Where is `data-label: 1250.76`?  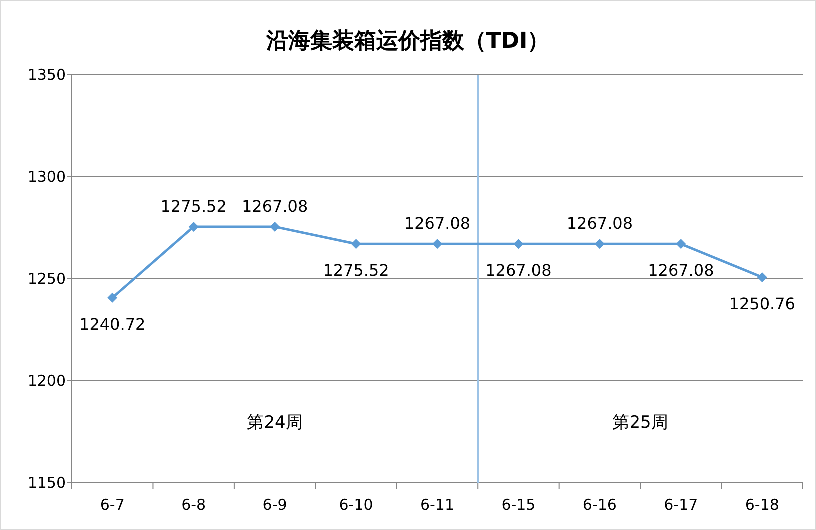
data-label: 1250.76 is located at coordinates (762, 304).